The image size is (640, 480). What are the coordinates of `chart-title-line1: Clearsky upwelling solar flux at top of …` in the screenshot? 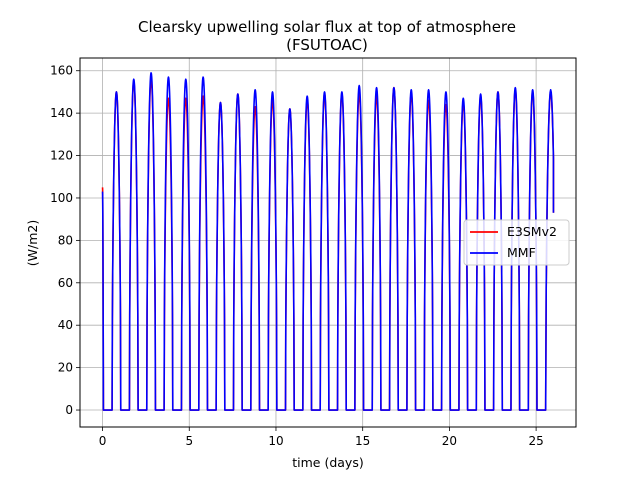 It's located at (327, 27).